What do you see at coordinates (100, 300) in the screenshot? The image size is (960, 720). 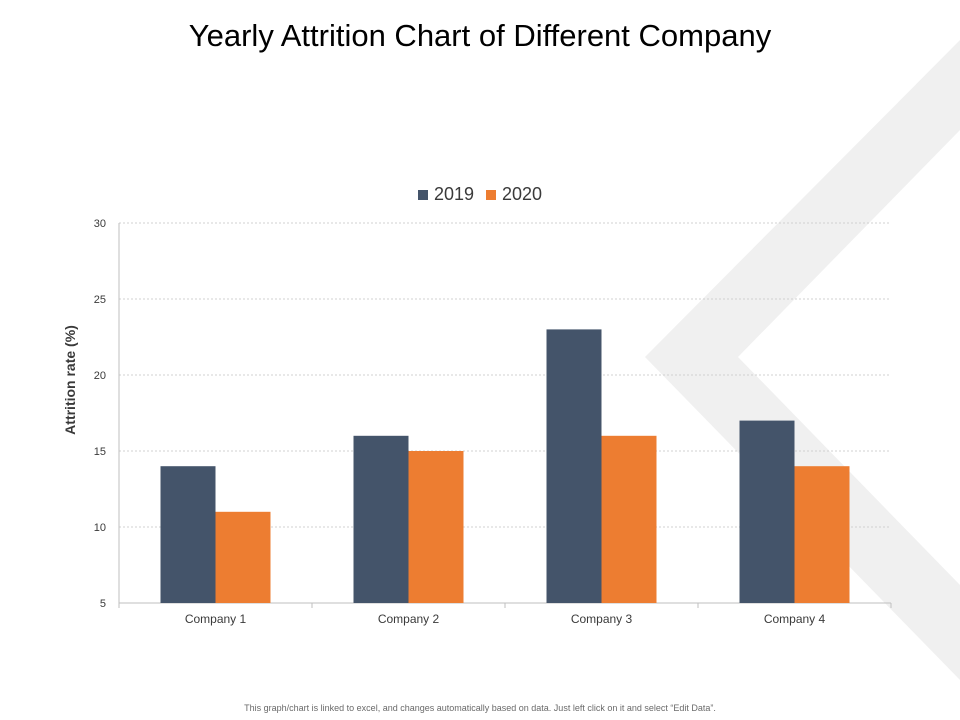 I see `y-tick-label: 25` at bounding box center [100, 300].